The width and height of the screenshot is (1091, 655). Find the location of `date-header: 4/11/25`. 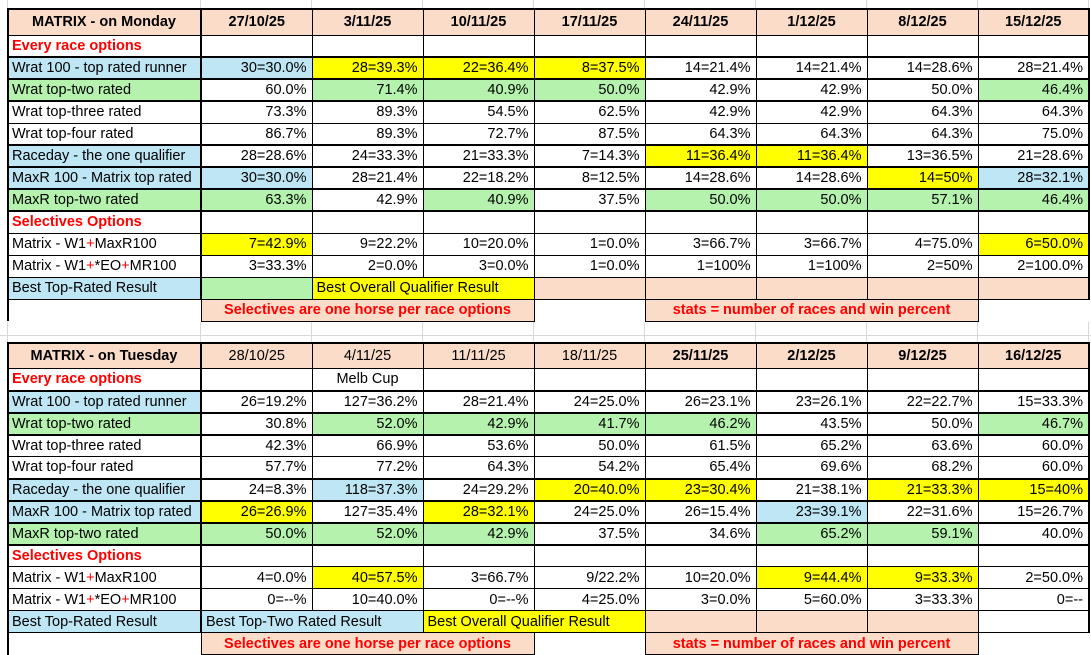

date-header: 4/11/25 is located at coordinates (367, 356).